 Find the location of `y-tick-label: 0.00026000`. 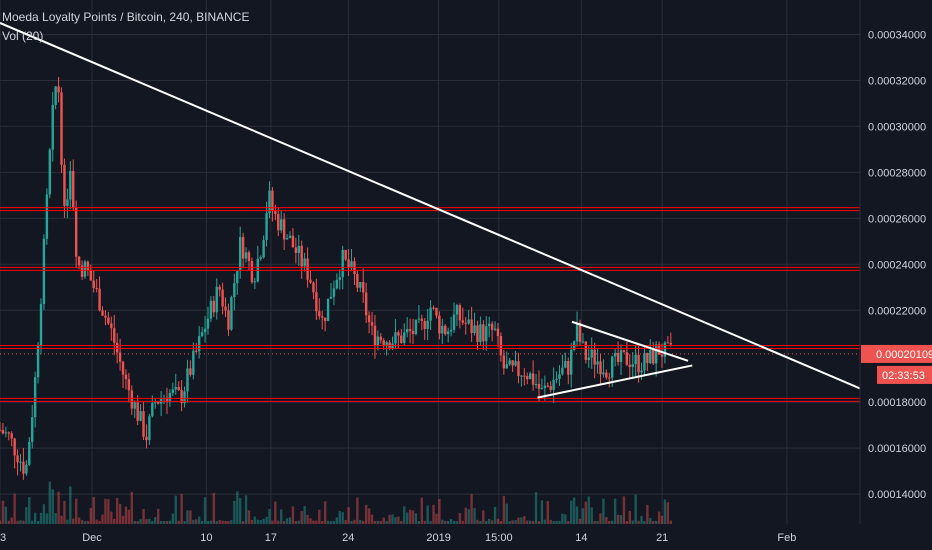

y-tick-label: 0.00026000 is located at coordinates (897, 219).